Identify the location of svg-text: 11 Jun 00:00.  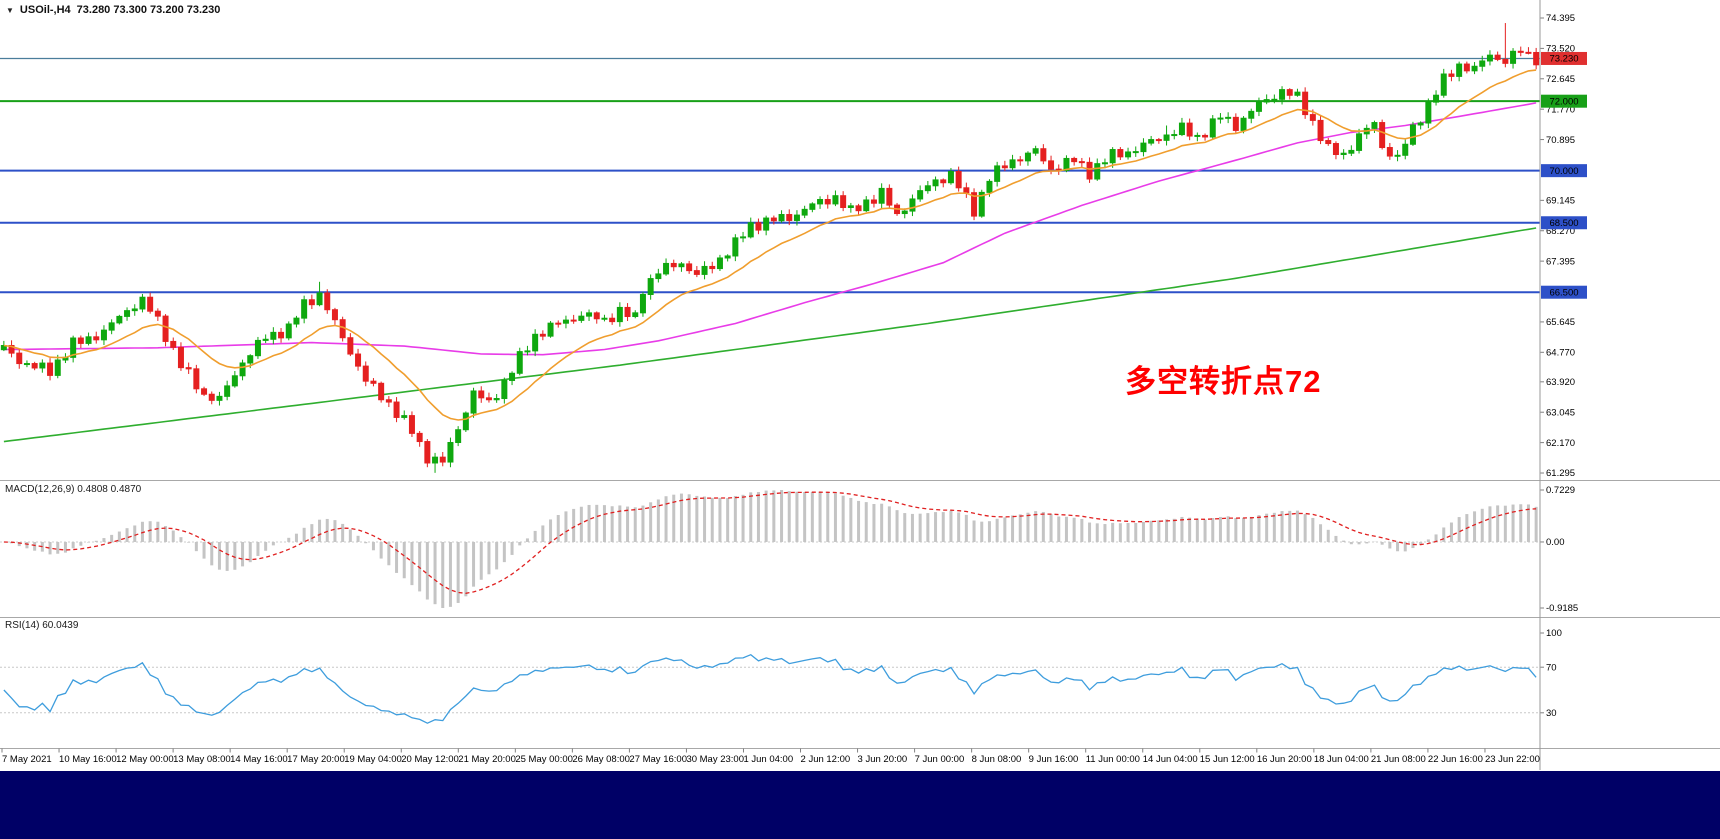
(1113, 759).